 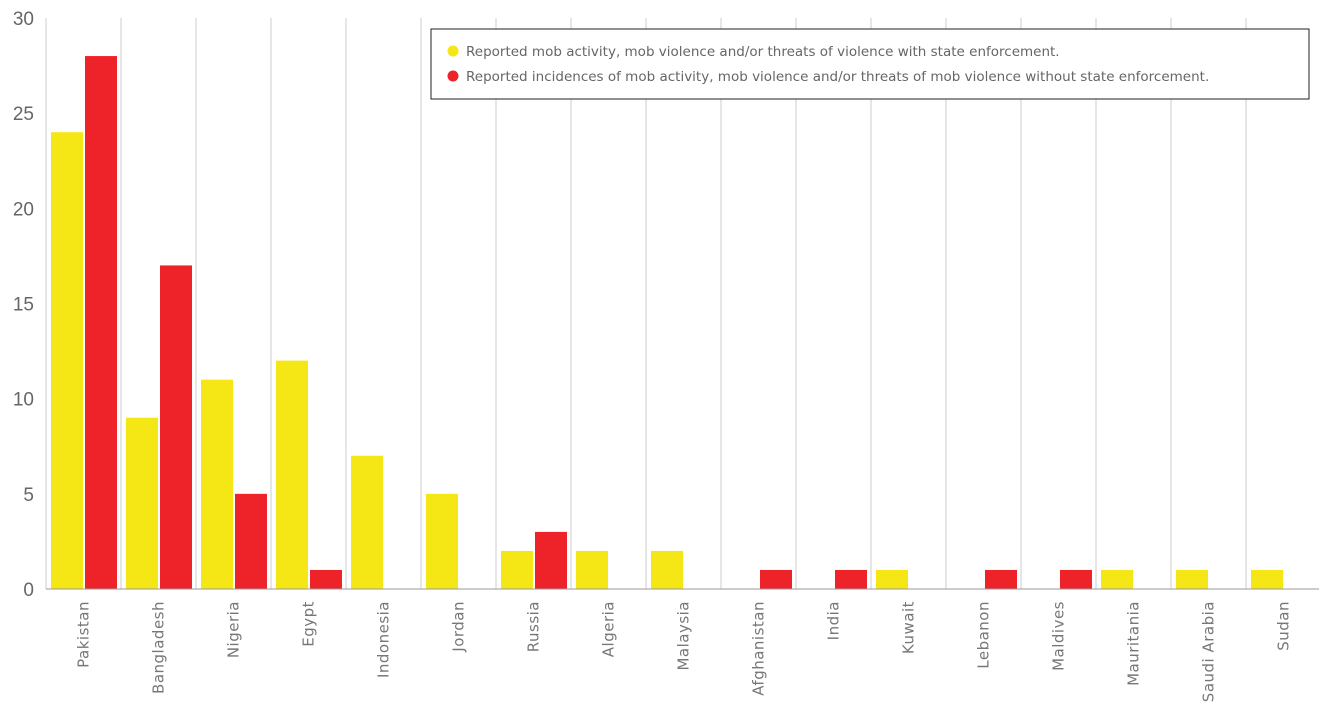 I want to click on x-category-label: Afghanistan, so click(x=759, y=648).